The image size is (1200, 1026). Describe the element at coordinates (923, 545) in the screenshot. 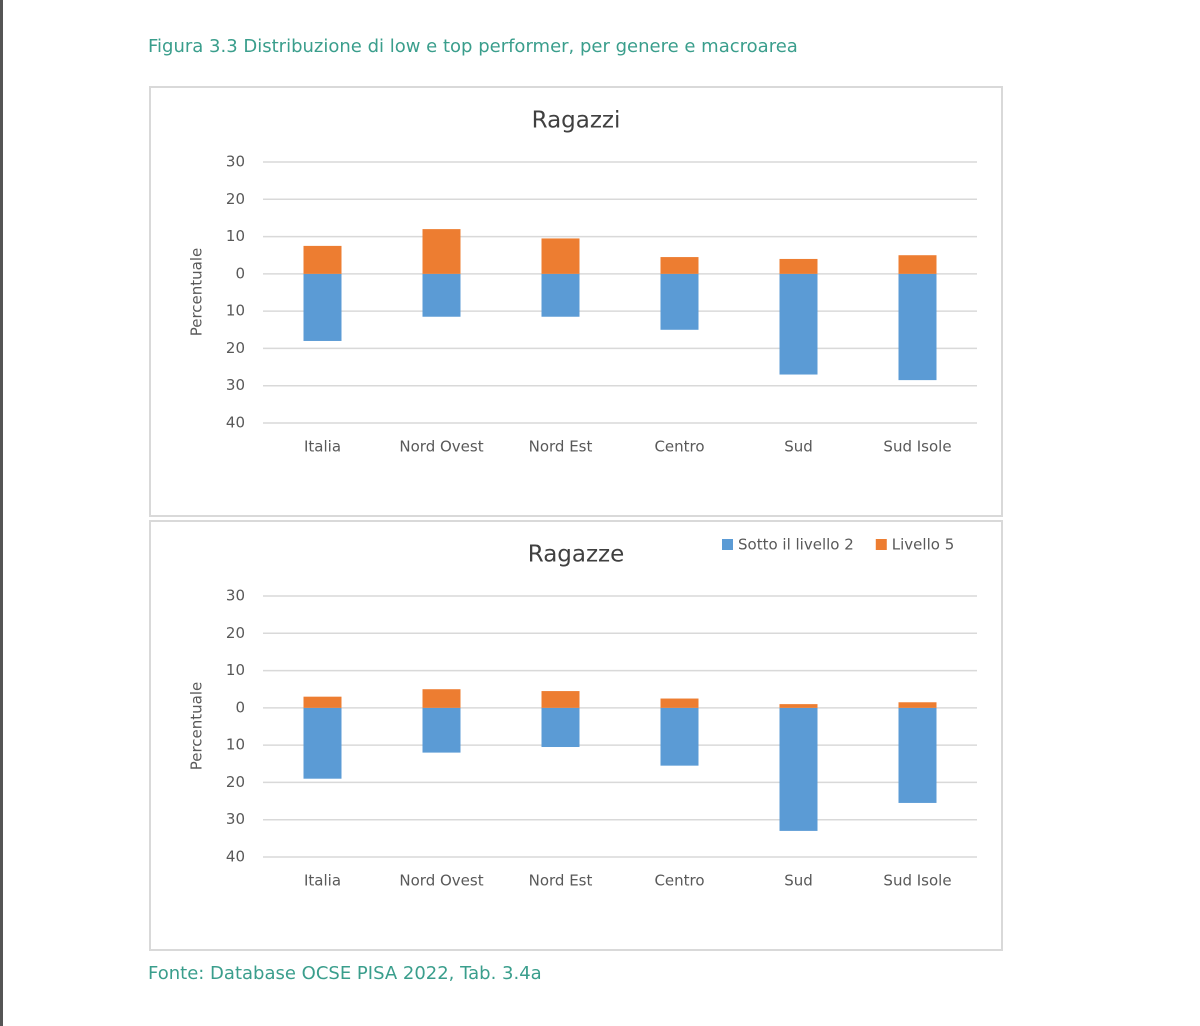

I see `legend-label: Livello 5` at that location.